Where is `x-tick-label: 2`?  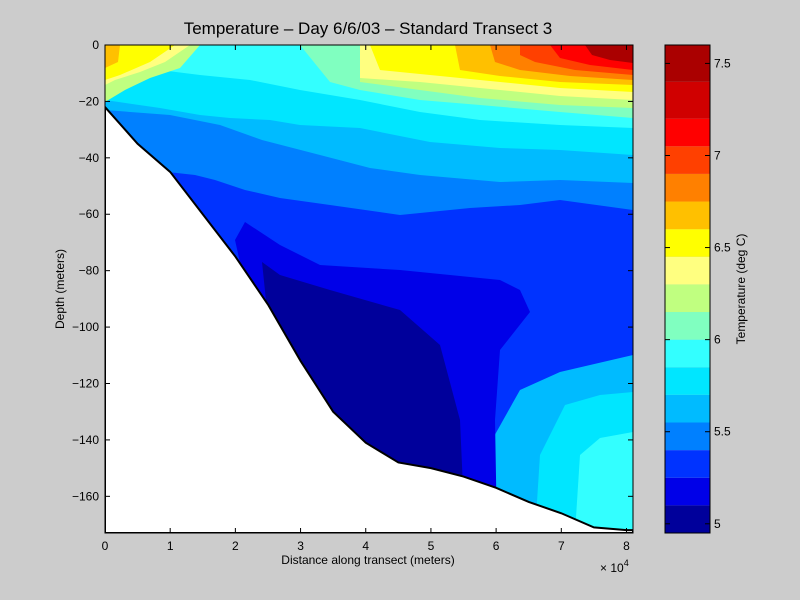
x-tick-label: 2 is located at coordinates (235, 546).